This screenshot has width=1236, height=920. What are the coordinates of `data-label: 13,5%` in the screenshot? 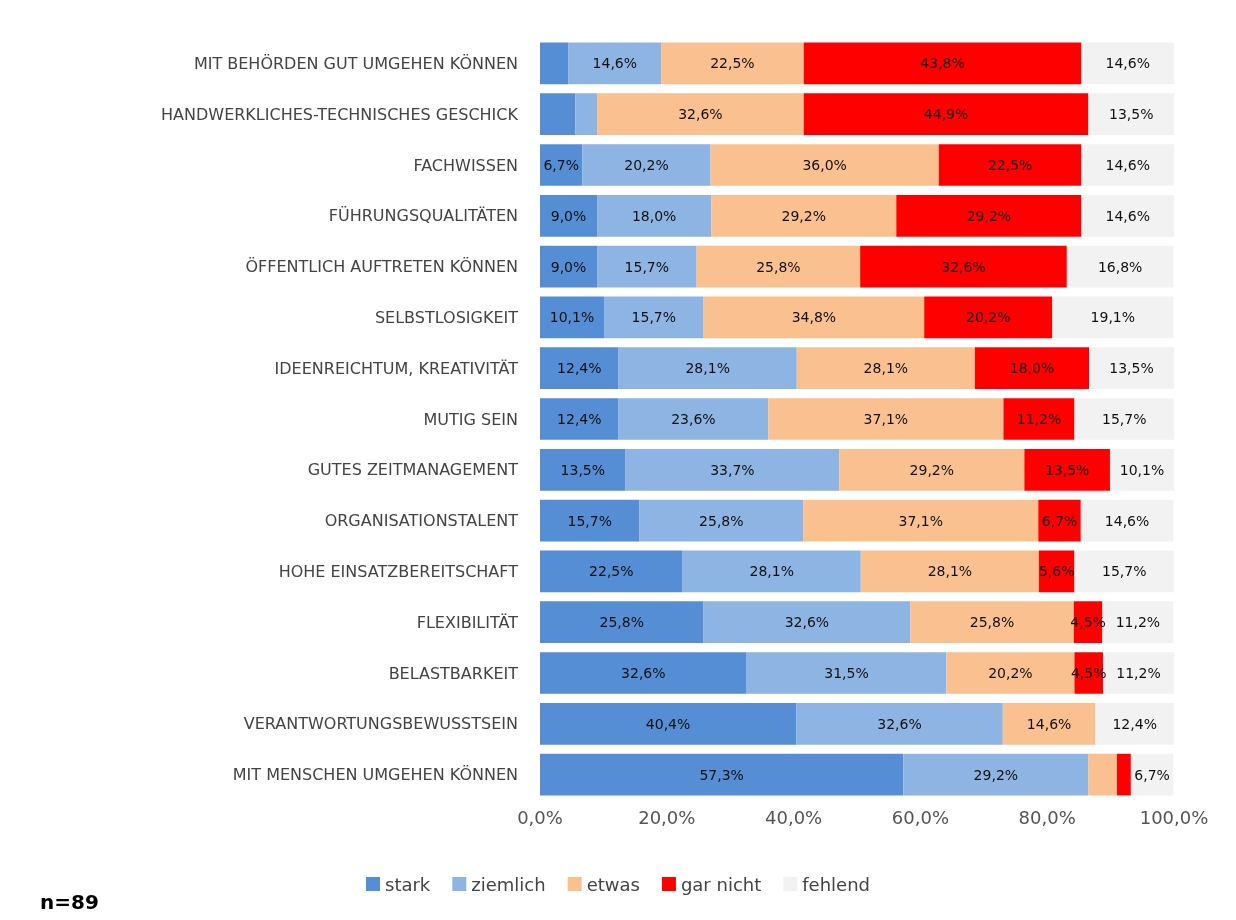 It's located at (1067, 469).